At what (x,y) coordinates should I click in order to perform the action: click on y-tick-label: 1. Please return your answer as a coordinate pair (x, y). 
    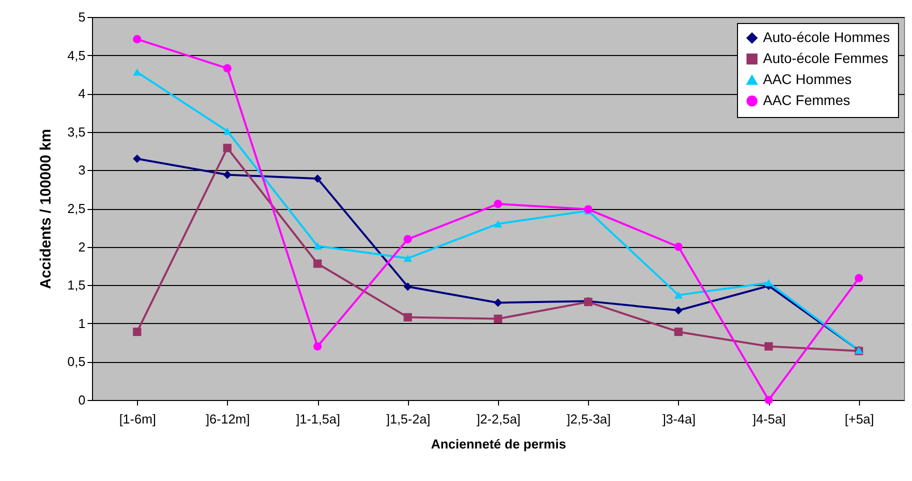
    Looking at the image, I should click on (82, 323).